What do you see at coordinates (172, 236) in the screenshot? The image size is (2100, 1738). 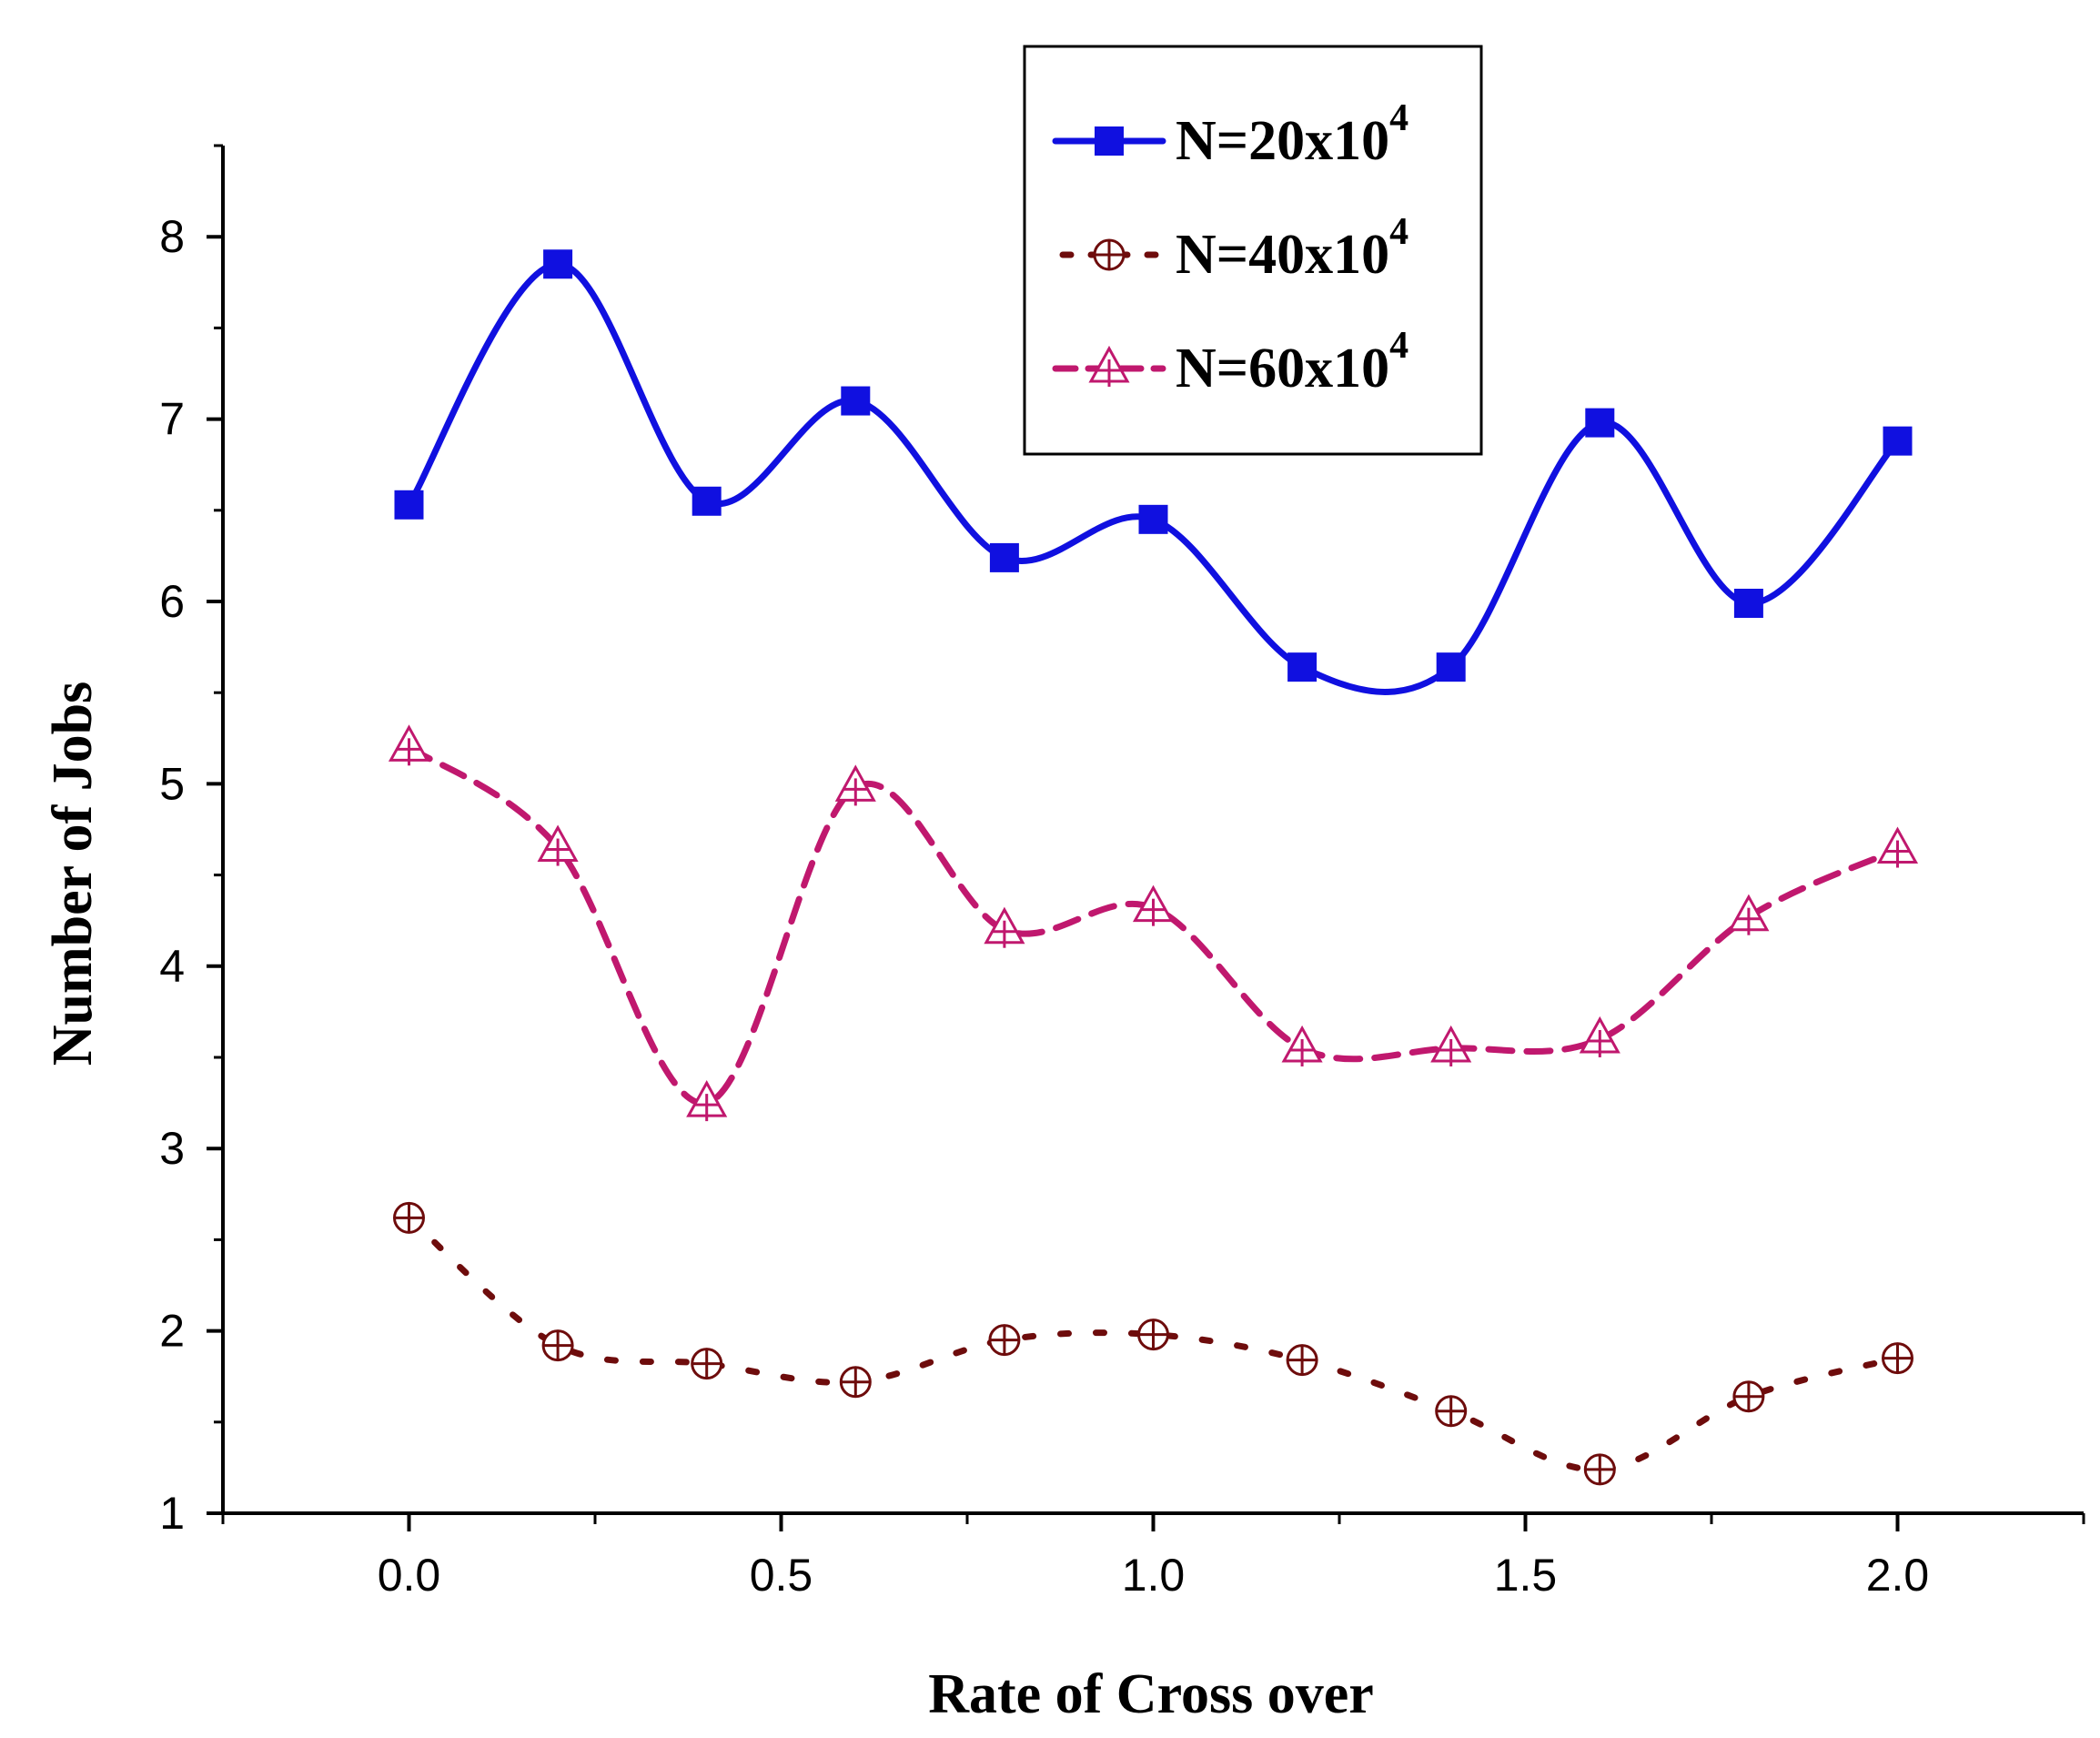 I see `y-tick-label: 8` at bounding box center [172, 236].